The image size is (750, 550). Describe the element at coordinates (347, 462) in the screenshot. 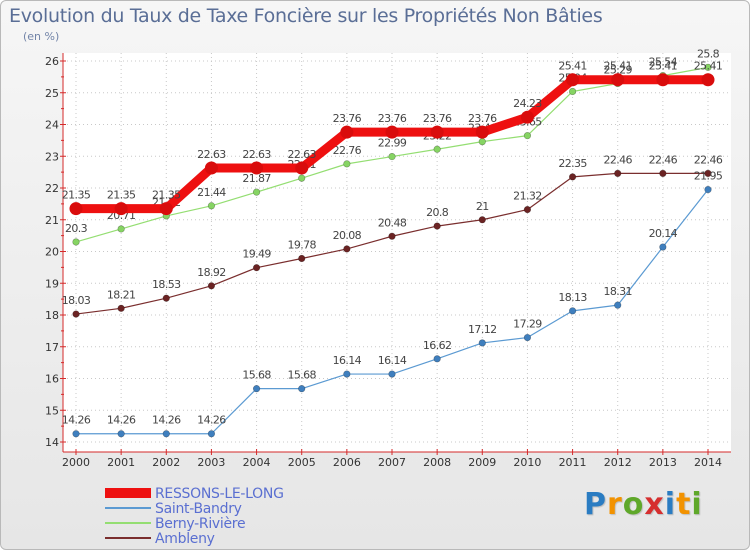

I see `x-tick-label: 2006` at that location.